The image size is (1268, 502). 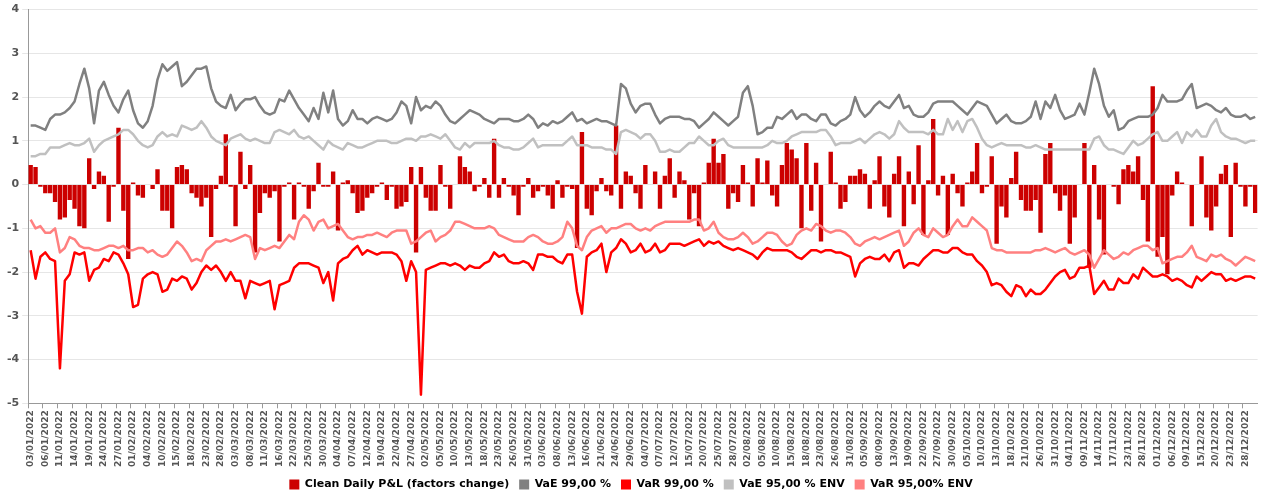 What do you see at coordinates (293, 438) in the screenshot?
I see `x-tick-label: 22/03/2022` at bounding box center [293, 438].